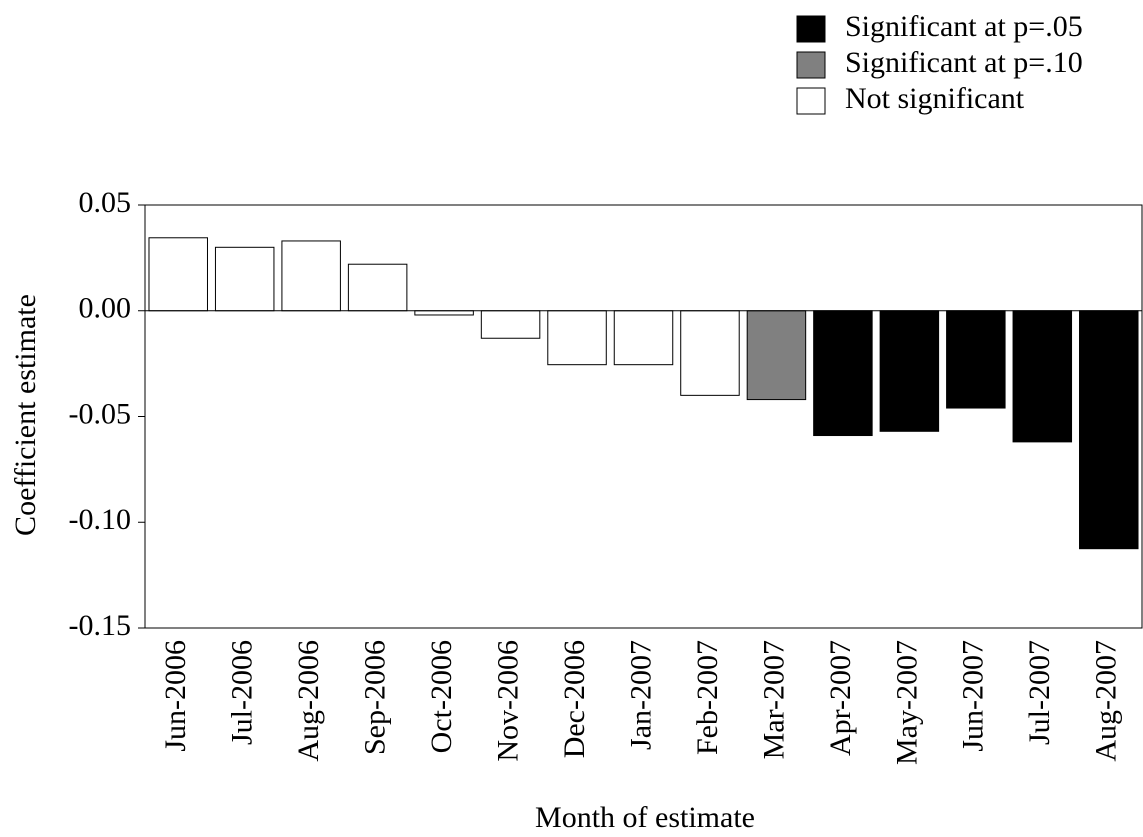 This screenshot has height=837, width=1143. What do you see at coordinates (1106, 701) in the screenshot?
I see `x-tick-label: Aug-2007` at bounding box center [1106, 701].